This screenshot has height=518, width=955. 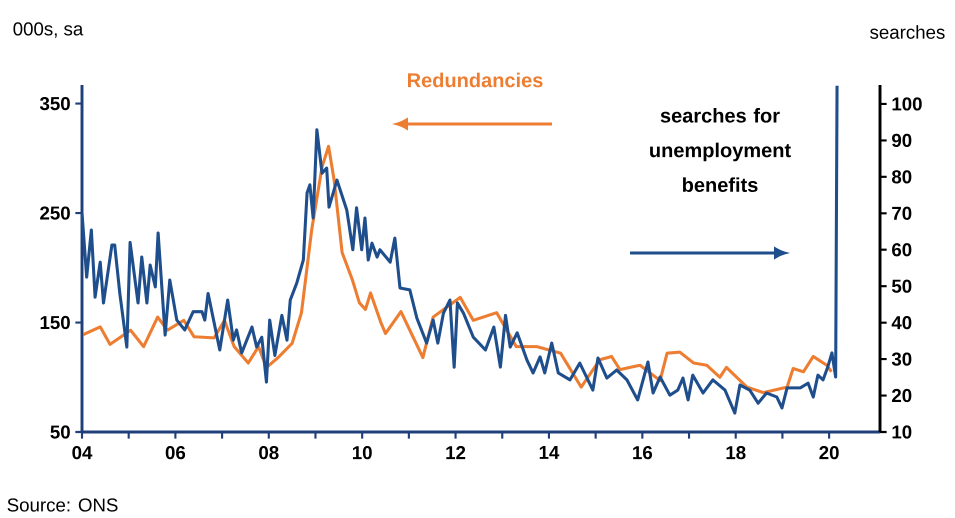 What do you see at coordinates (907, 32) in the screenshot?
I see `y2-axis-title: searches` at bounding box center [907, 32].